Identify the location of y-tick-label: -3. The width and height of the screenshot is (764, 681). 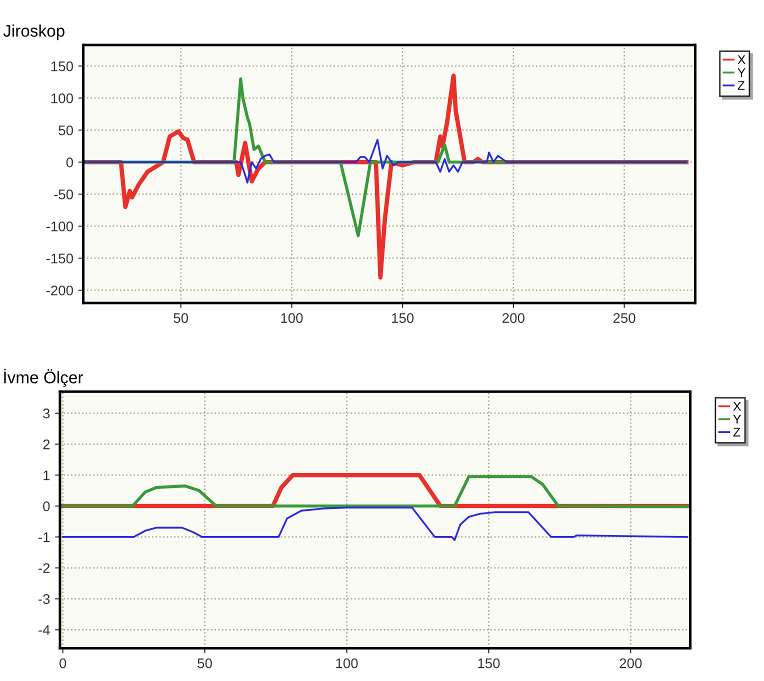
(44, 599).